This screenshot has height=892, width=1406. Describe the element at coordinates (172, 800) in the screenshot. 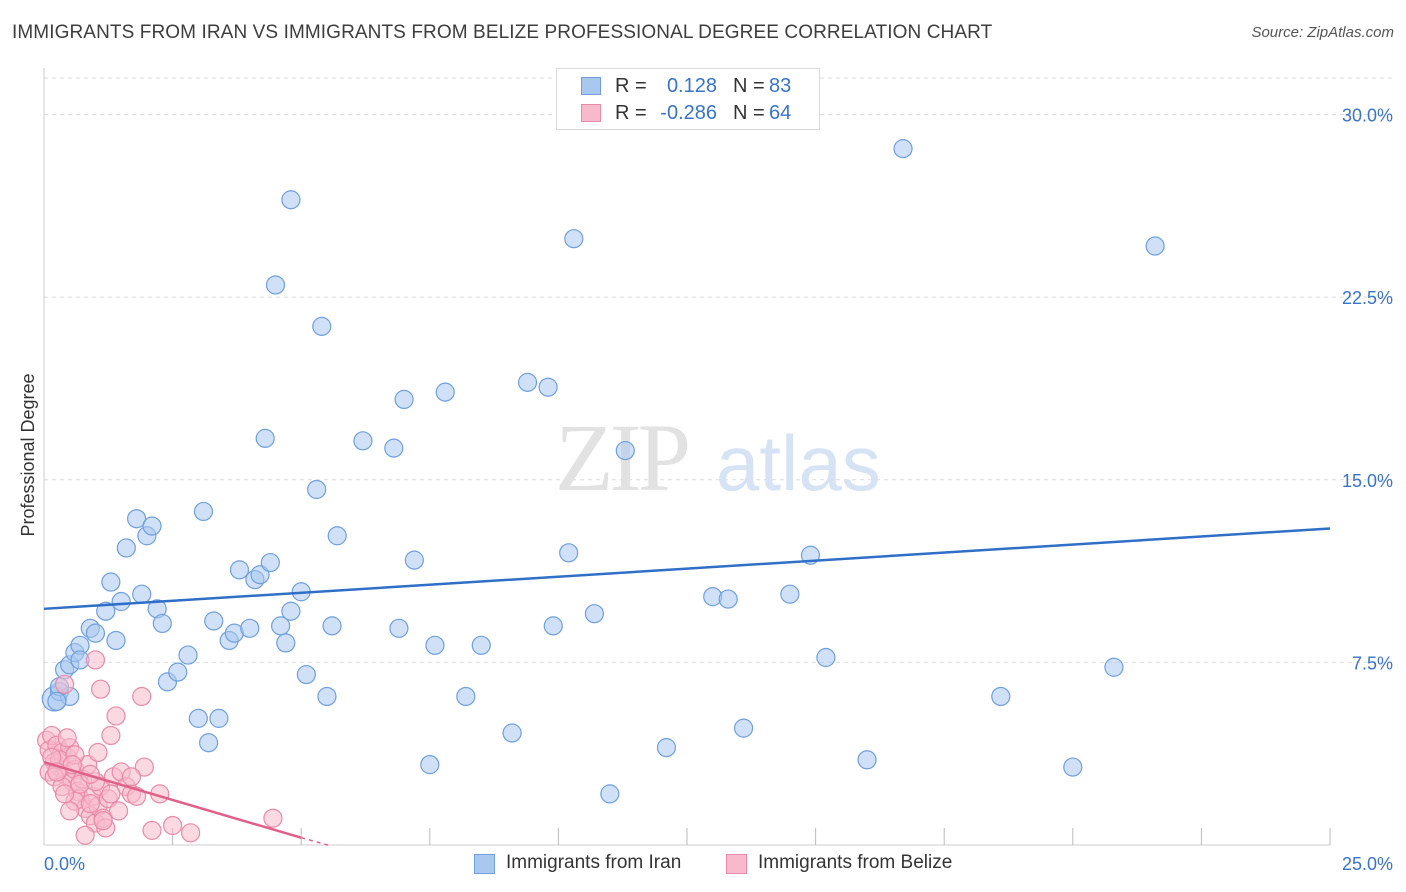

I see `belize-trend-line` at that location.